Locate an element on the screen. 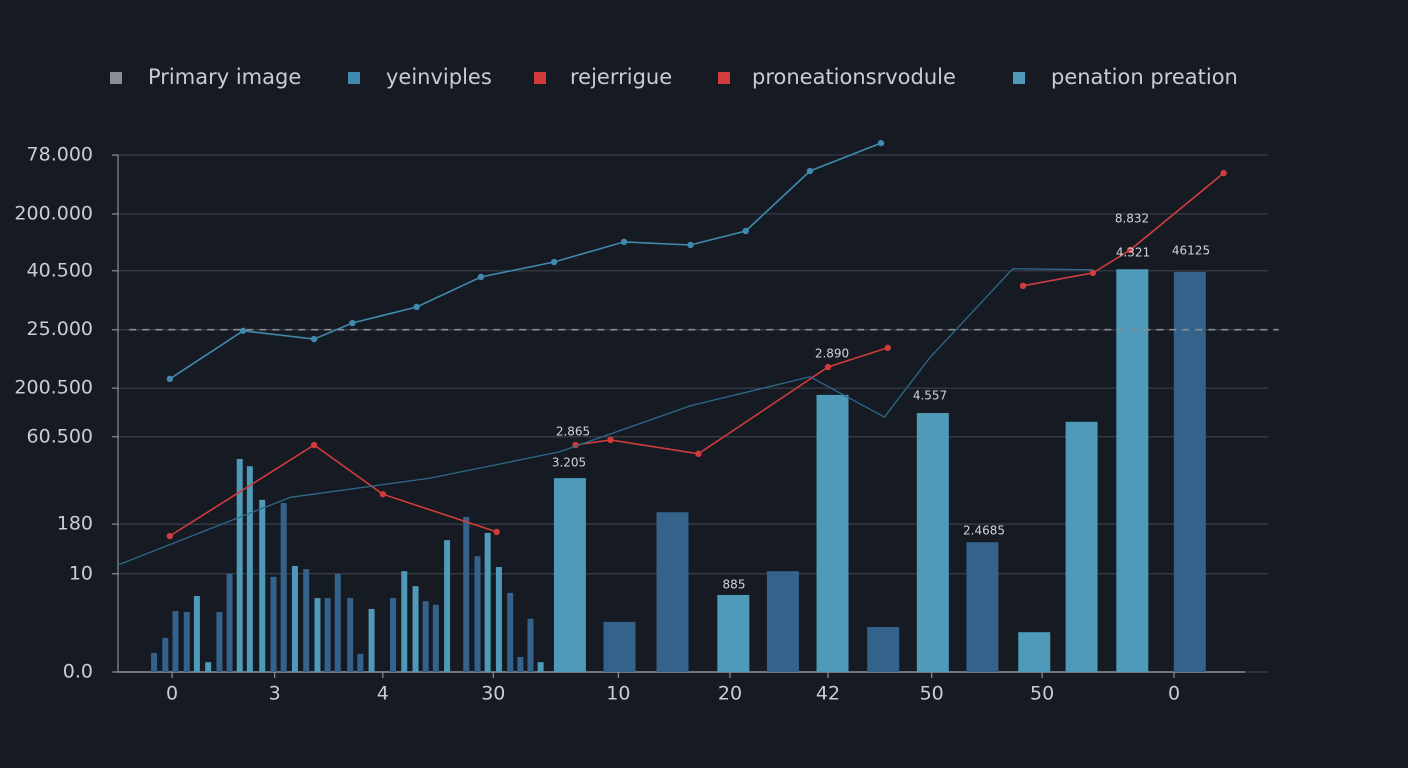 The image size is (1408, 768). annotation: 2.865 is located at coordinates (573, 432).